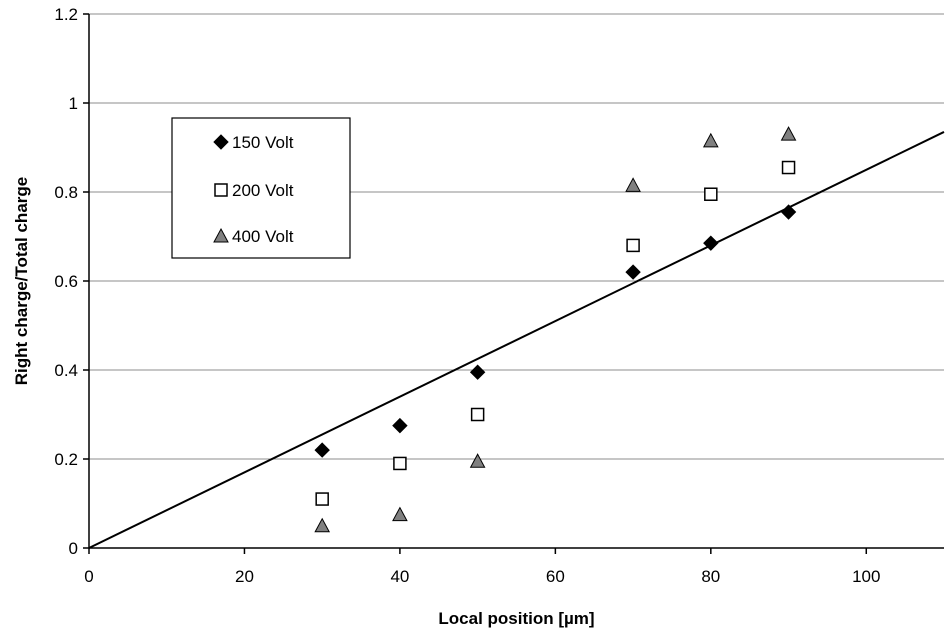  What do you see at coordinates (66, 459) in the screenshot?
I see `y-tick-label: 0.2` at bounding box center [66, 459].